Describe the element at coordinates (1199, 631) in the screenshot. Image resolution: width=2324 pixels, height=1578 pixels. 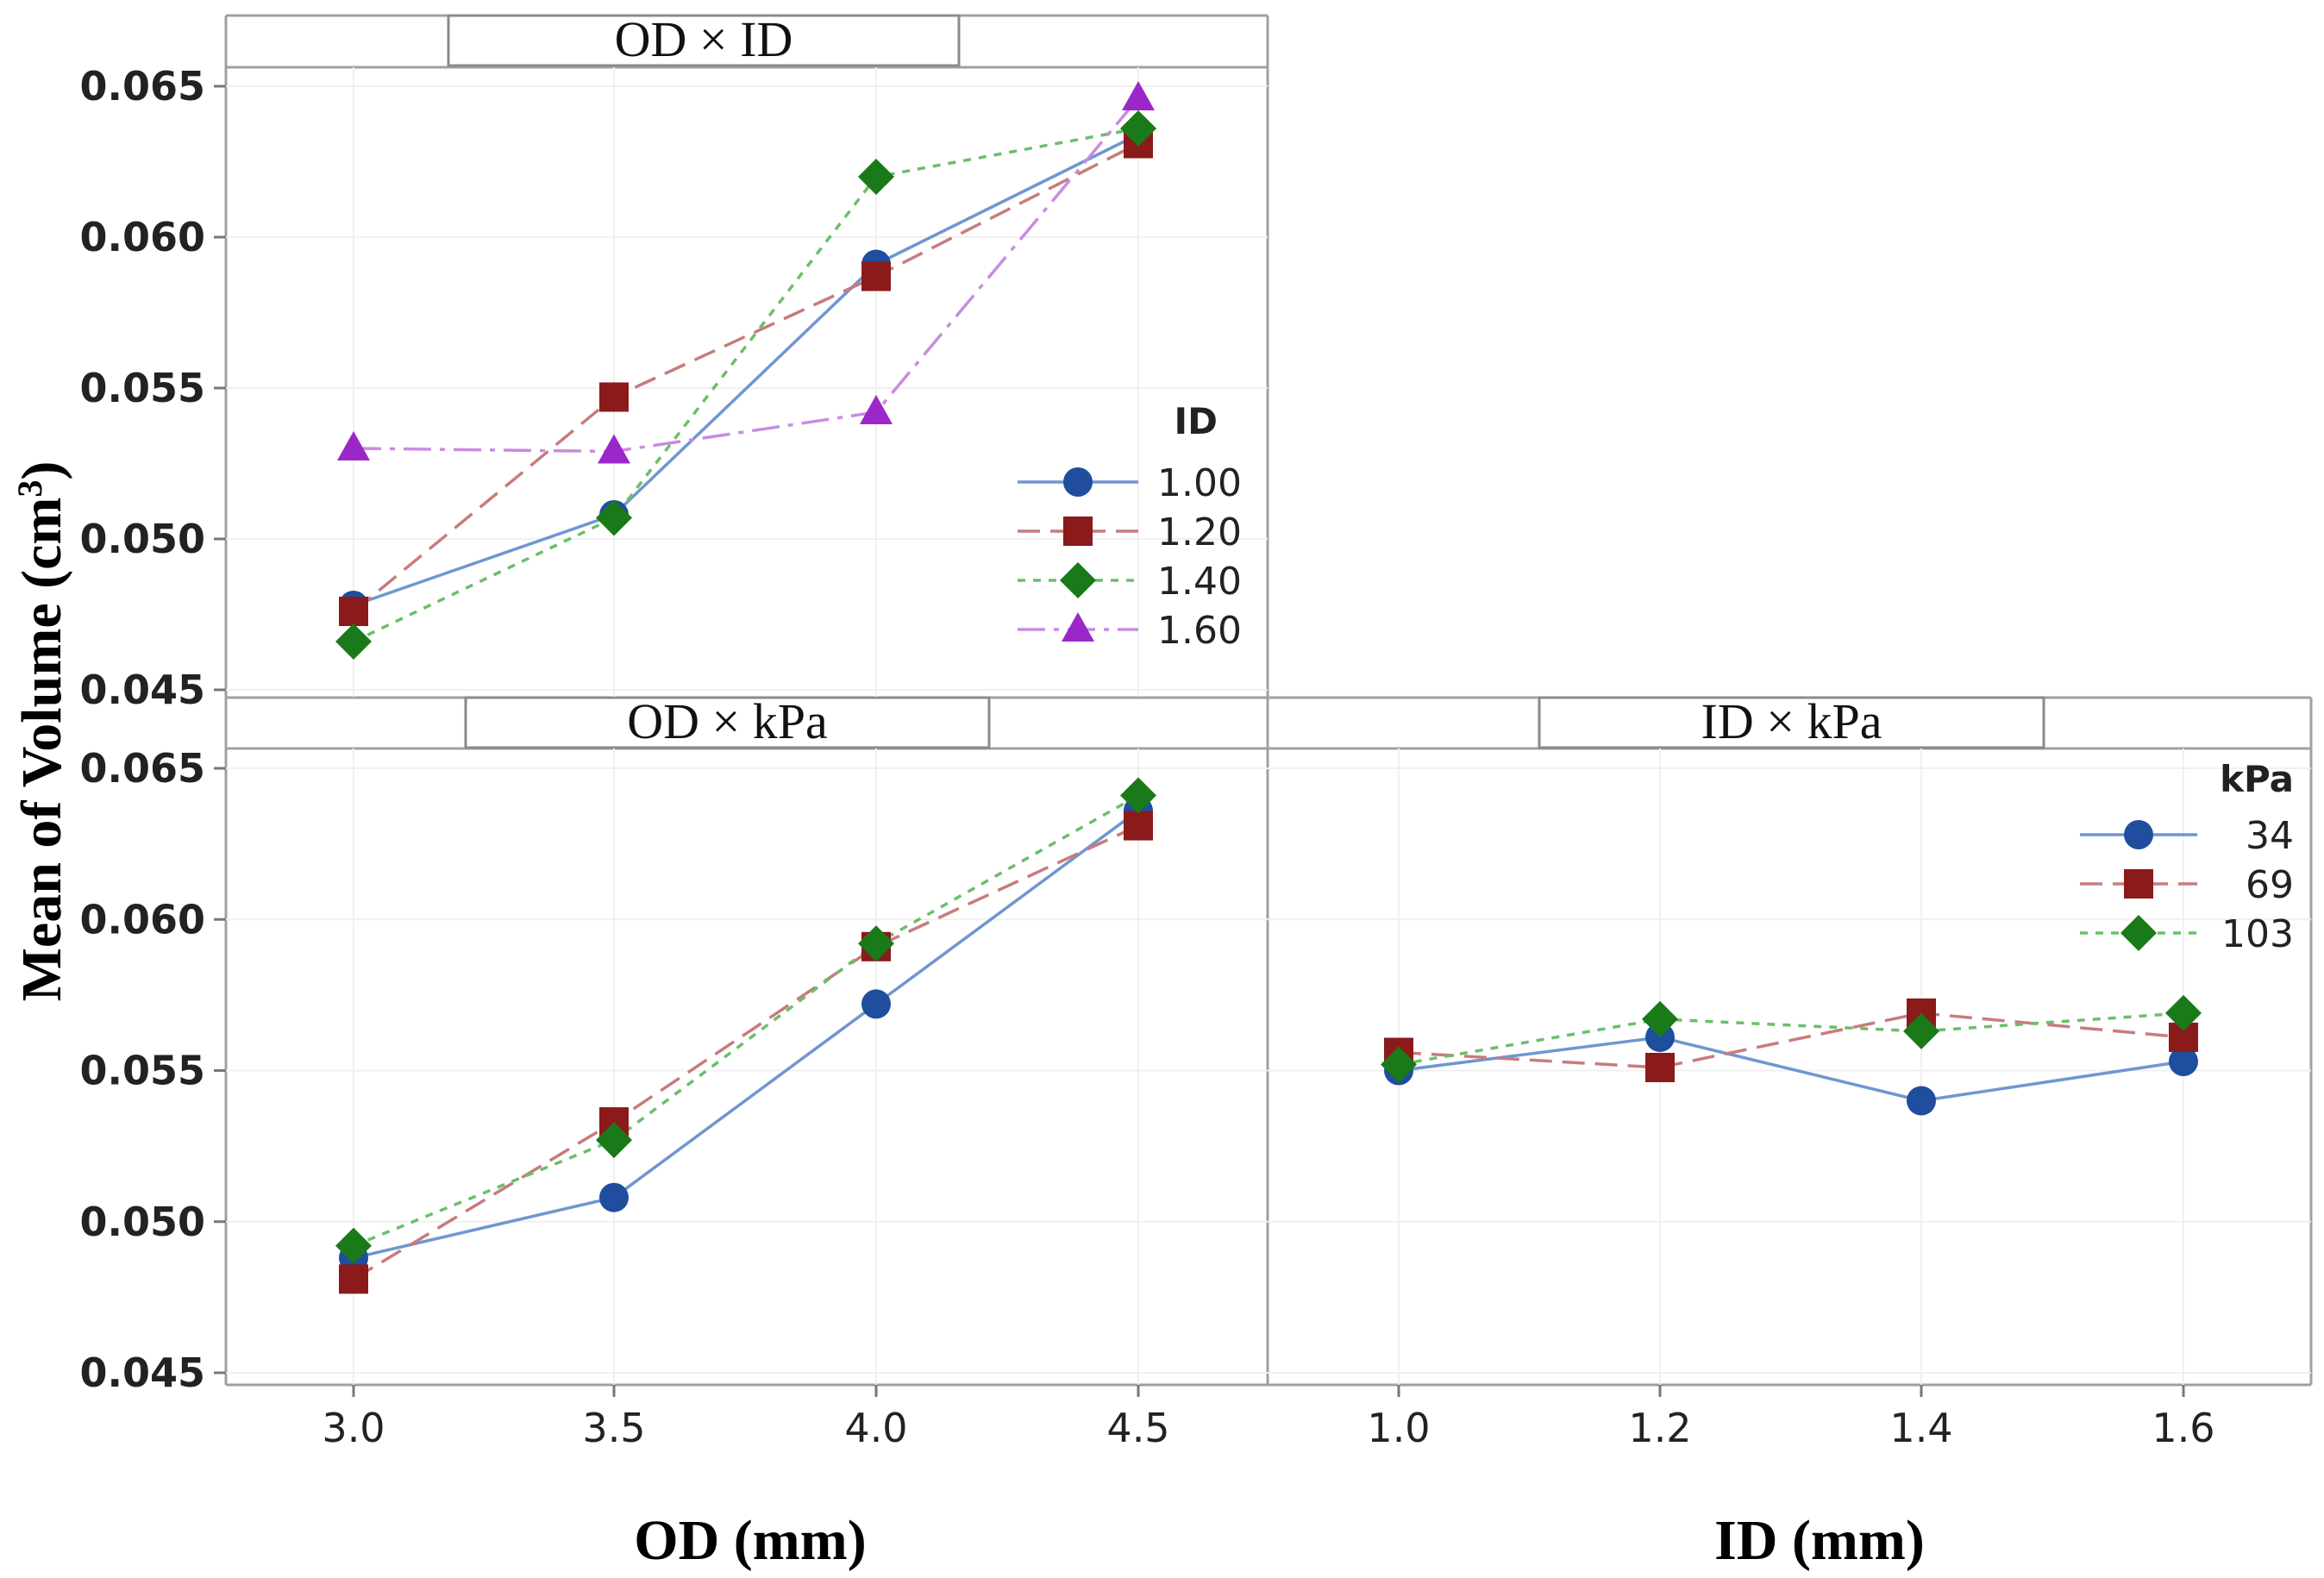
I see `od-id-legend-label-1.60: 1.60` at that location.